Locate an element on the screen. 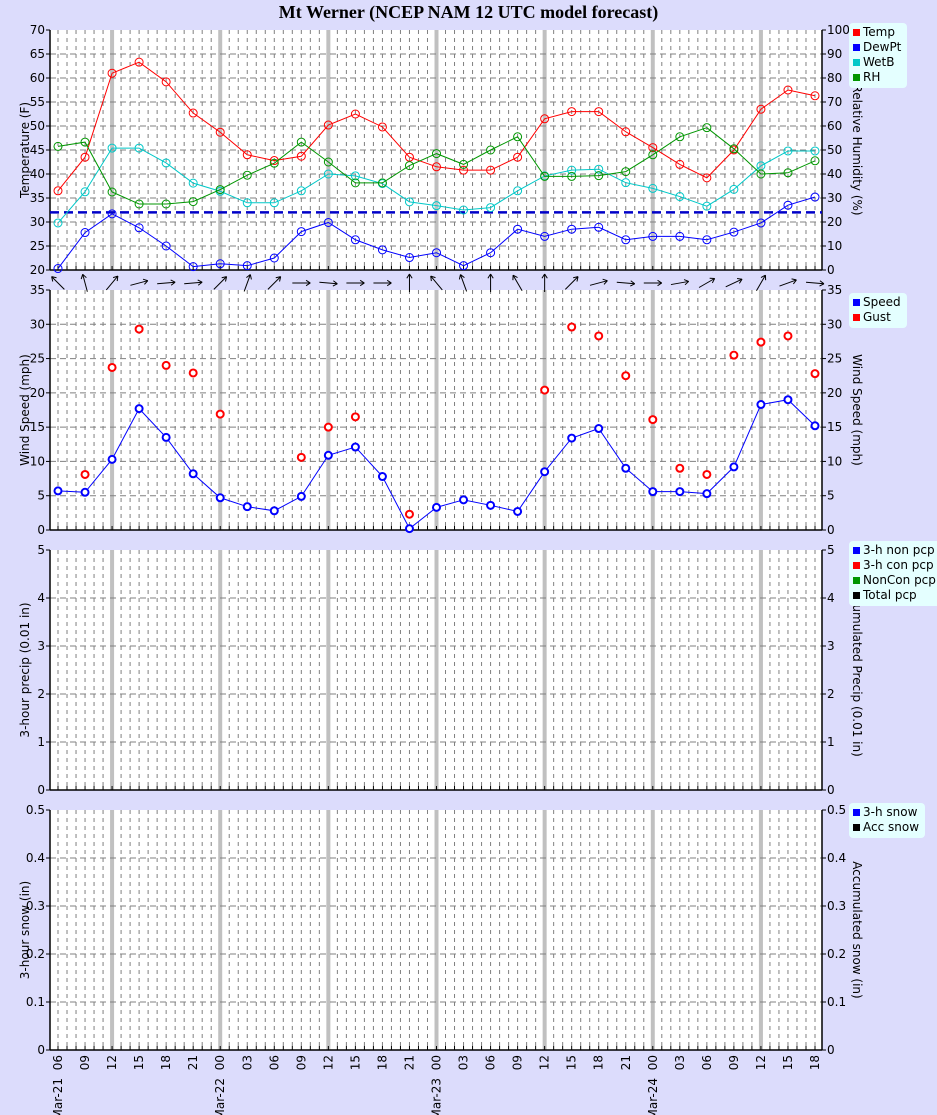 Image resolution: width=937 pixels, height=1115 pixels. legend-item: Temp is located at coordinates (877, 32).